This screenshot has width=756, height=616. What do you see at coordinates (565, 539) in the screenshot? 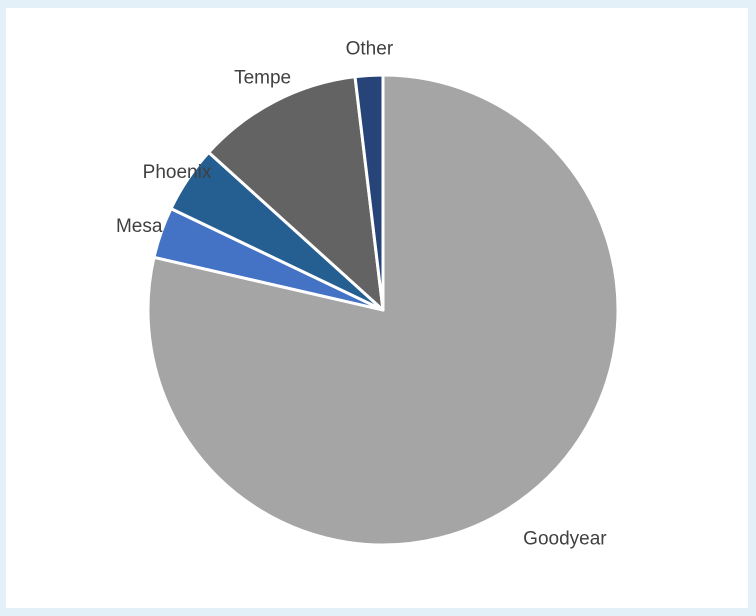
I see `data-label-goodyear: Goodyear` at bounding box center [565, 539].